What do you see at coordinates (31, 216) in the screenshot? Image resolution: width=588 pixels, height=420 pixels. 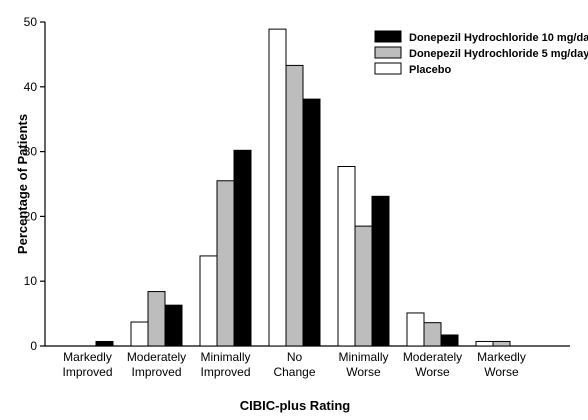 I see `y-tick-label: 20` at bounding box center [31, 216].